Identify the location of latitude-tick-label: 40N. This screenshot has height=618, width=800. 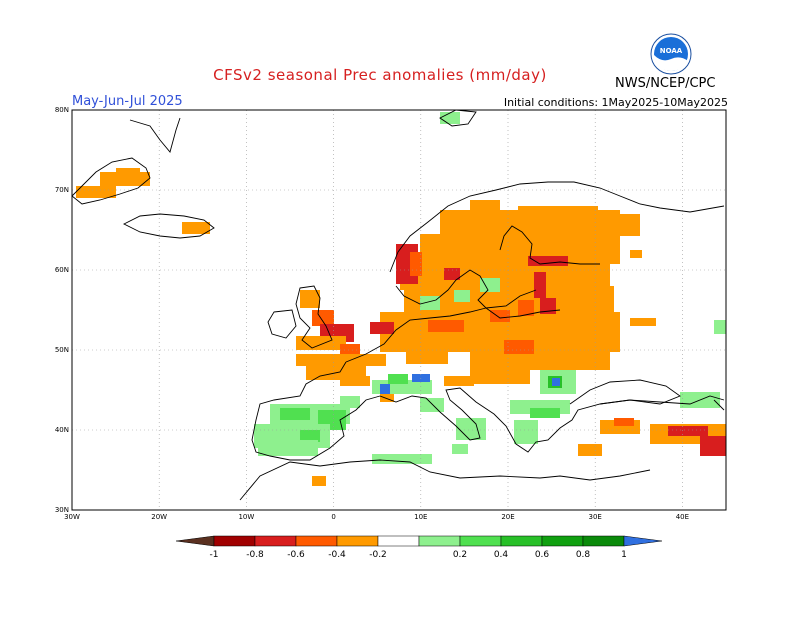
(62, 430).